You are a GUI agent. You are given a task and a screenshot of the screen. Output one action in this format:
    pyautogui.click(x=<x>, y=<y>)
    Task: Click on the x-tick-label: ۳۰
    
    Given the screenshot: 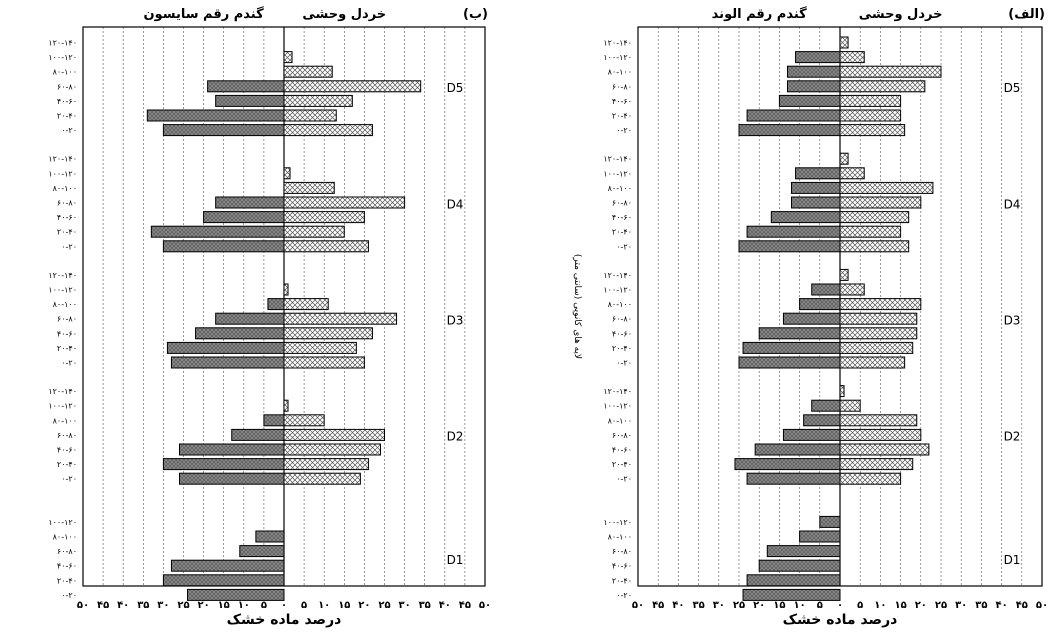 What is the action you would take?
    pyautogui.click(x=961, y=605)
    